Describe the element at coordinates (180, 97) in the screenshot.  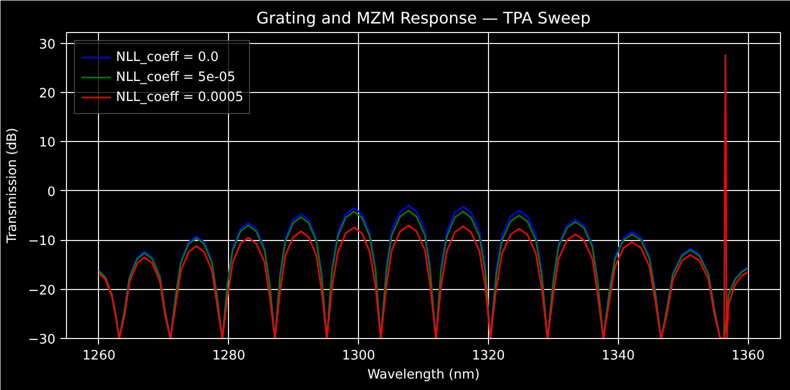
I see `legend-label: NLL_coeff = 0.0005` at that location.